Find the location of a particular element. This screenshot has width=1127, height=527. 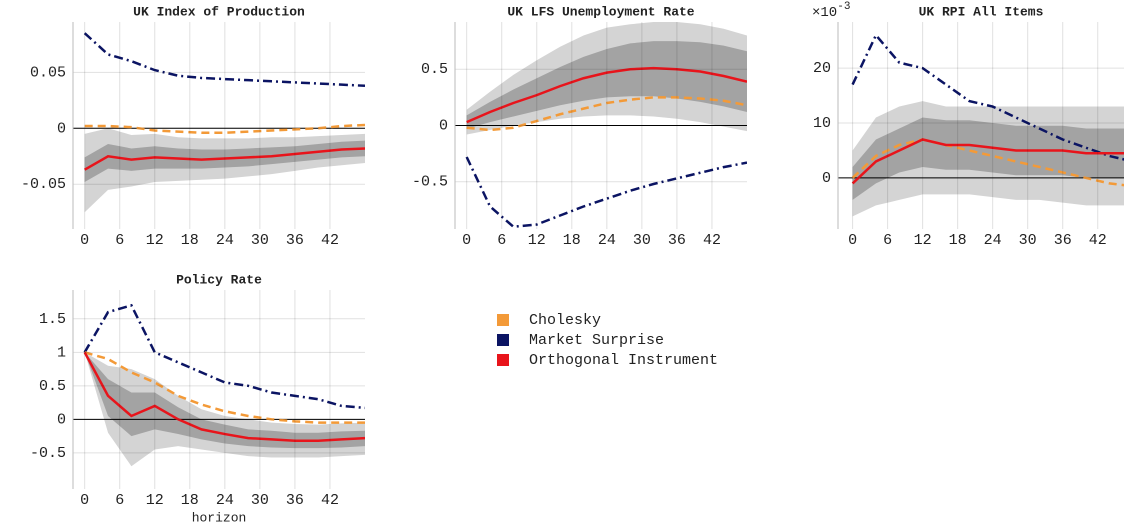

y-scale-label: ×10⁻³ is located at coordinates (831, 11).